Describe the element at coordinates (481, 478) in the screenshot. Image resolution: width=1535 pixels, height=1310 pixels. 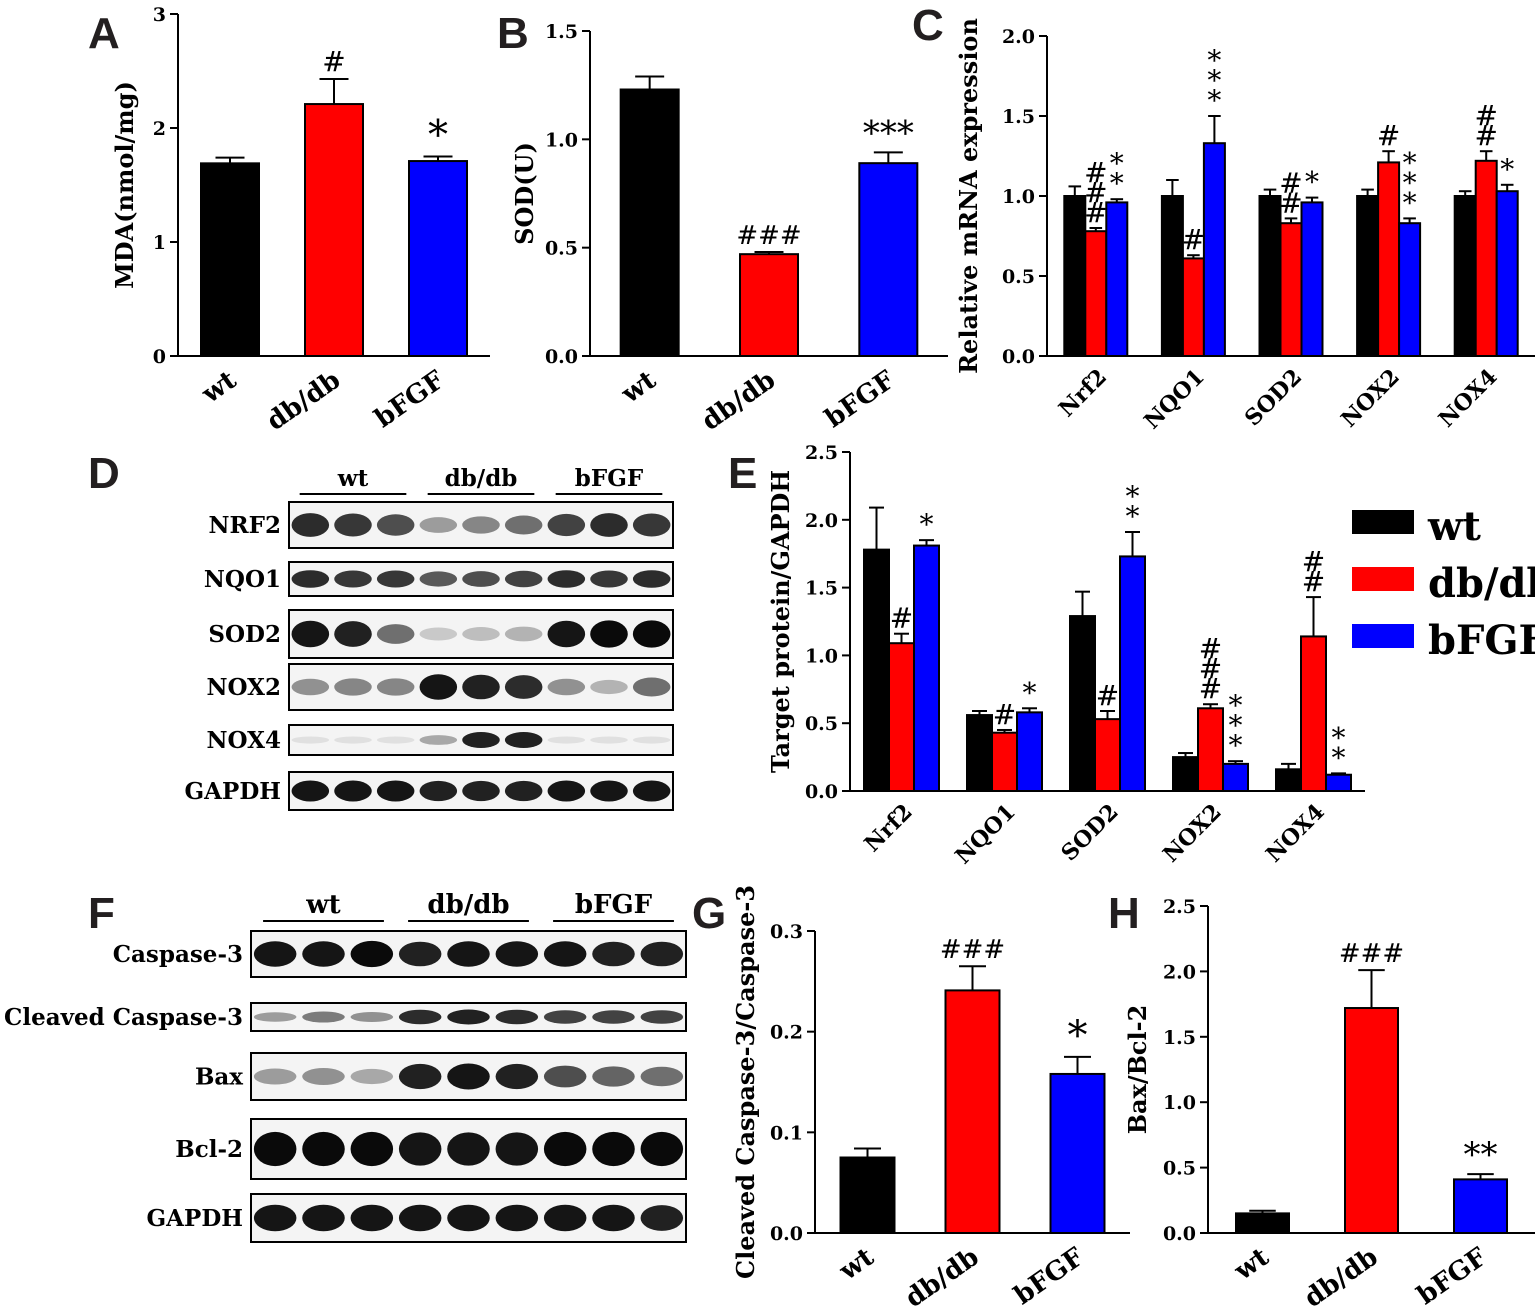
I see `group-label-db/db: db/db` at that location.